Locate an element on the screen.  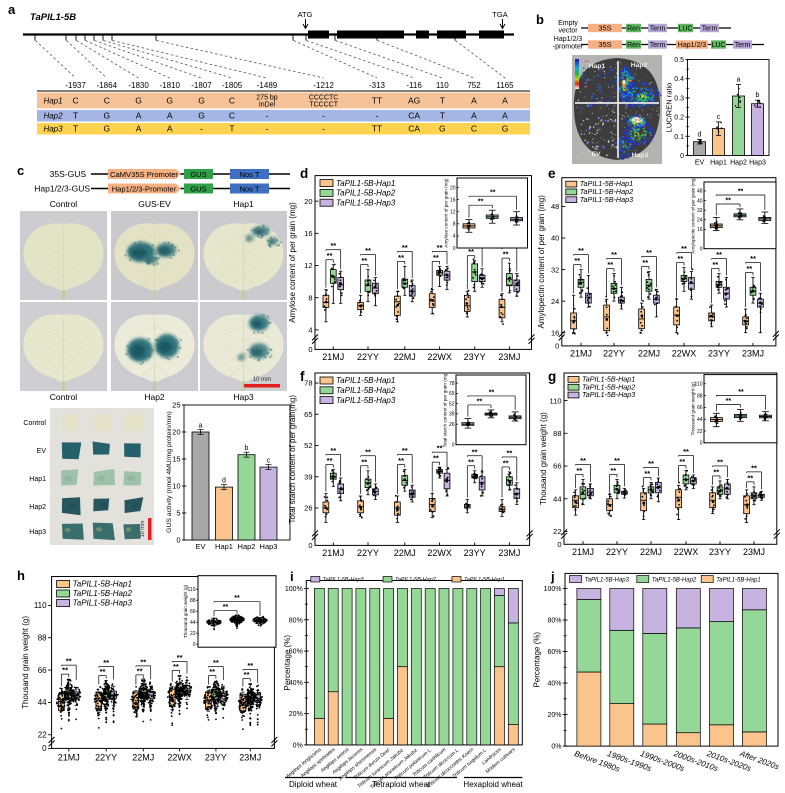
svg-text: 88 is located at coordinates (700, 396).